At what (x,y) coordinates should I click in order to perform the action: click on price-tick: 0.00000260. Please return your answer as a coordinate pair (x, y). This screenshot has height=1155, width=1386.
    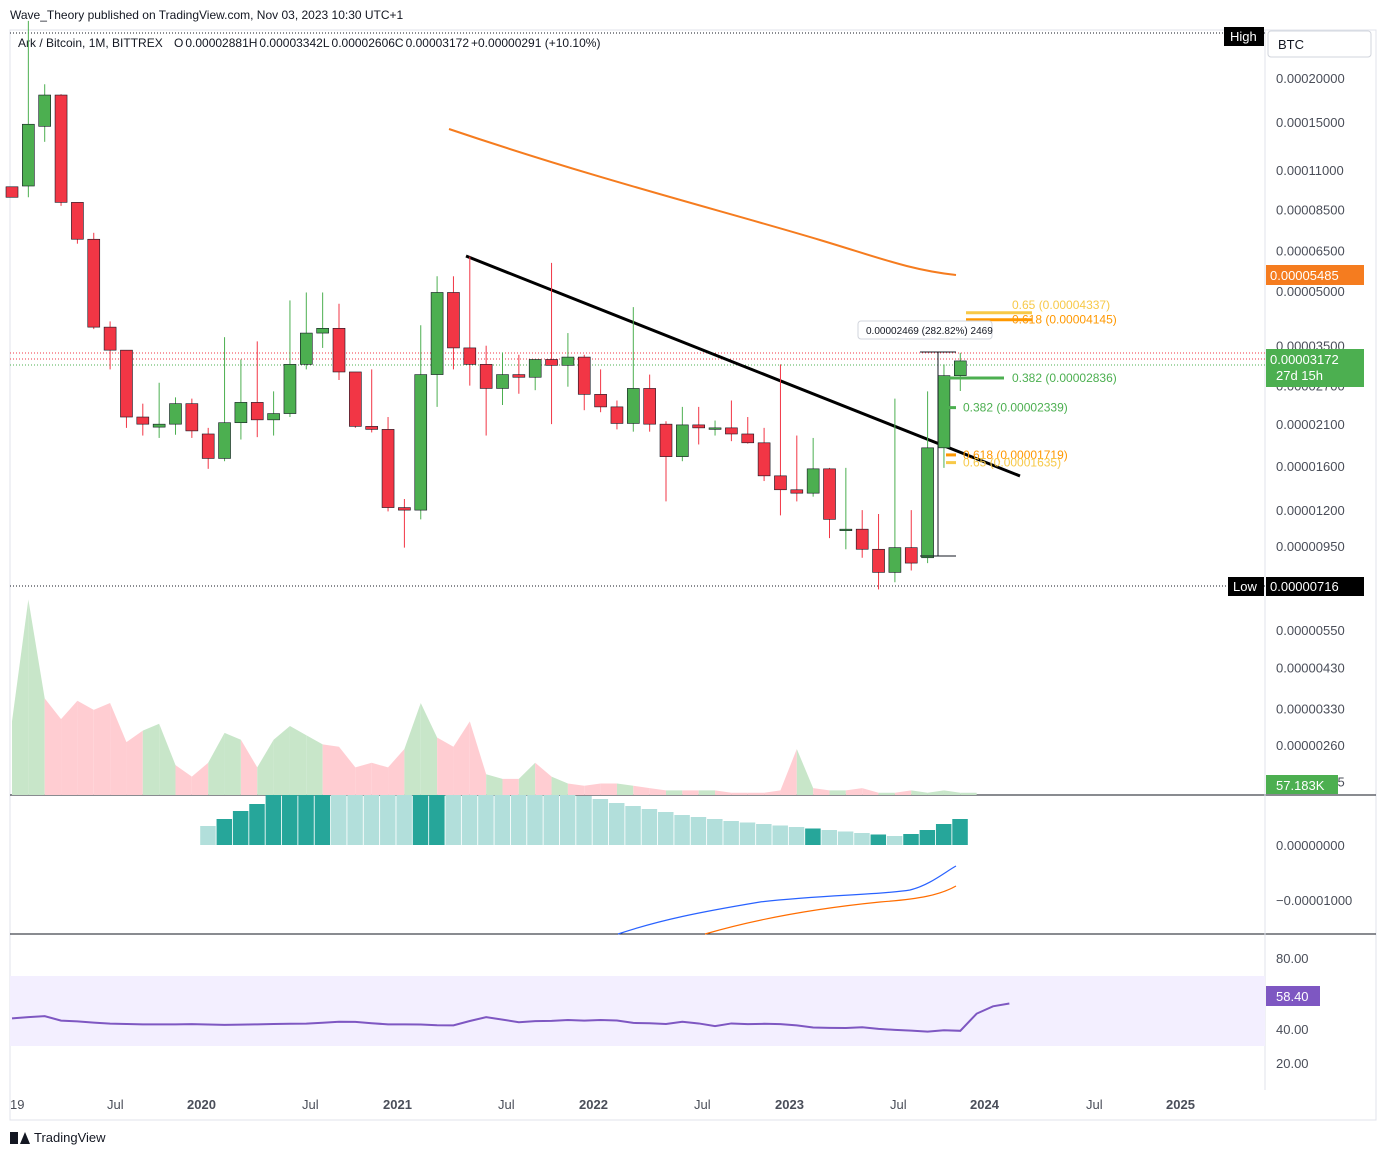
    Looking at the image, I should click on (1310, 745).